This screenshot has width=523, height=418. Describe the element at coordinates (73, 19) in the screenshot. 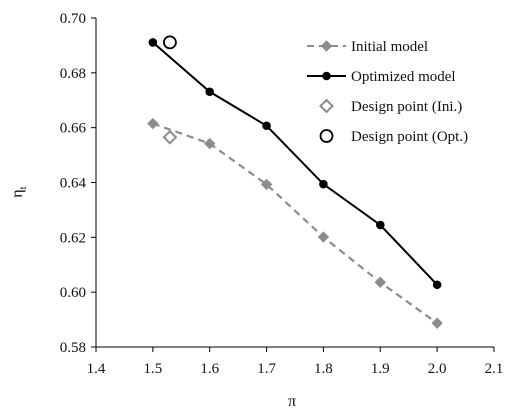

I see `y-tick-label: 0.70` at that location.